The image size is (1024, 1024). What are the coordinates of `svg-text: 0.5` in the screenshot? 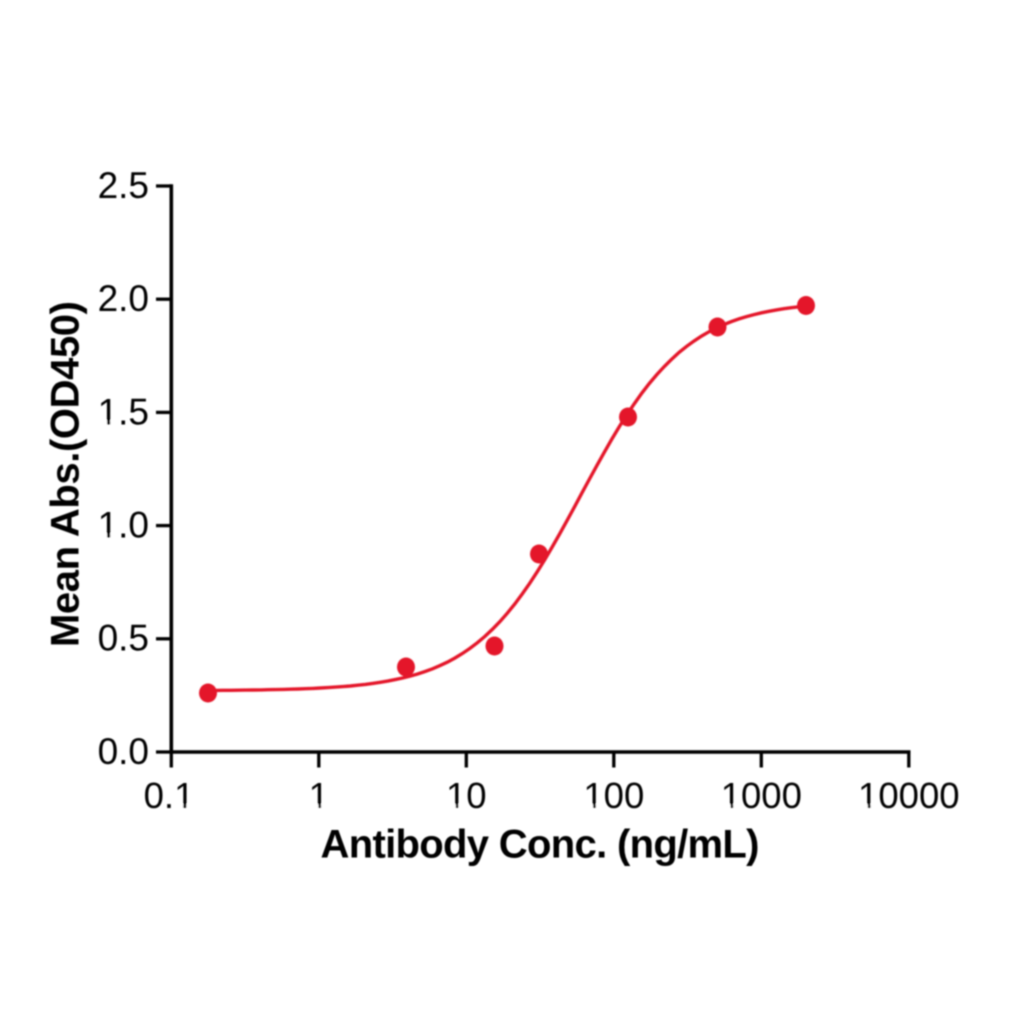 It's located at (123, 638).